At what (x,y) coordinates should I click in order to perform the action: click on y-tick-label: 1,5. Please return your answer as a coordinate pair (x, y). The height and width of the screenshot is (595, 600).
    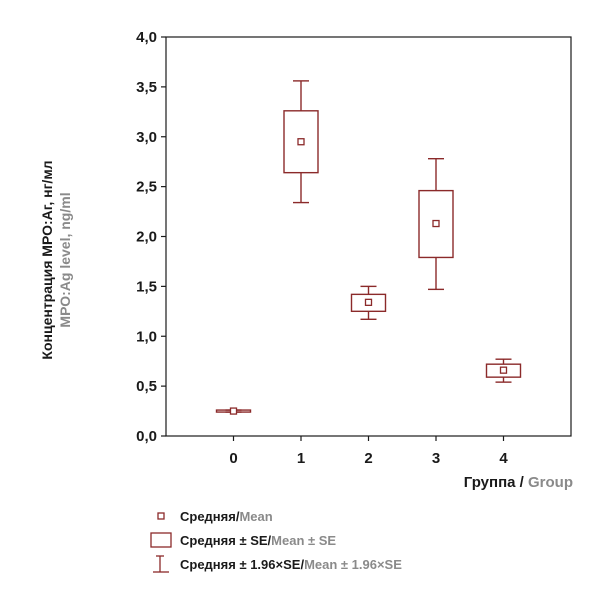
    Looking at the image, I should click on (146, 286).